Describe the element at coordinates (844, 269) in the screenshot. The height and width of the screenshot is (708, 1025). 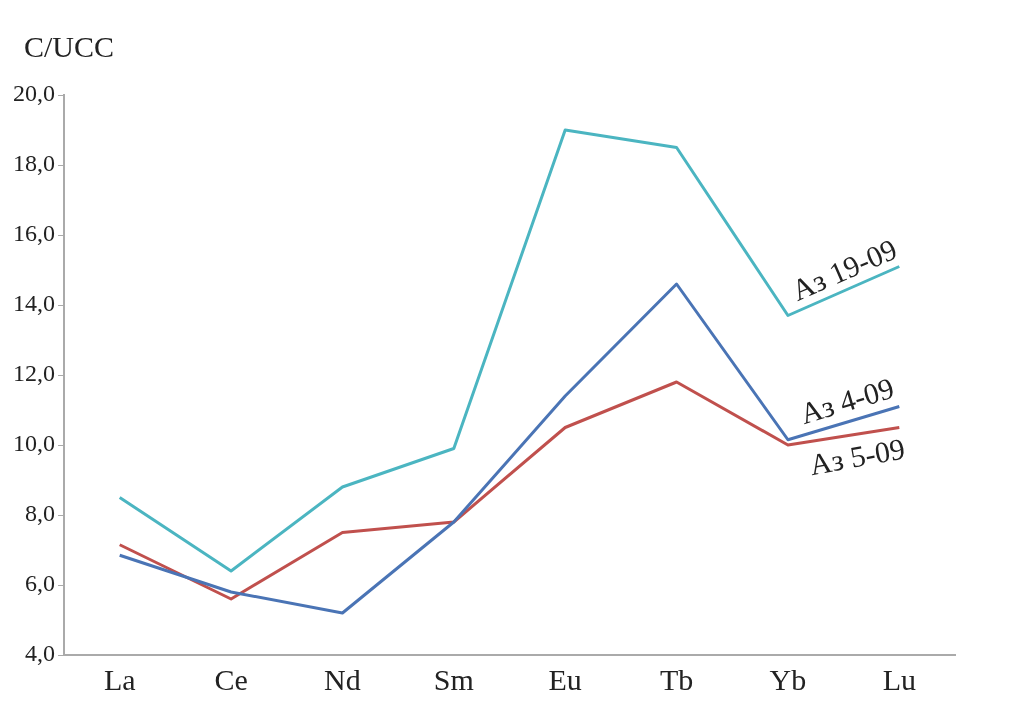
I see `text: Аз 19-09` at that location.